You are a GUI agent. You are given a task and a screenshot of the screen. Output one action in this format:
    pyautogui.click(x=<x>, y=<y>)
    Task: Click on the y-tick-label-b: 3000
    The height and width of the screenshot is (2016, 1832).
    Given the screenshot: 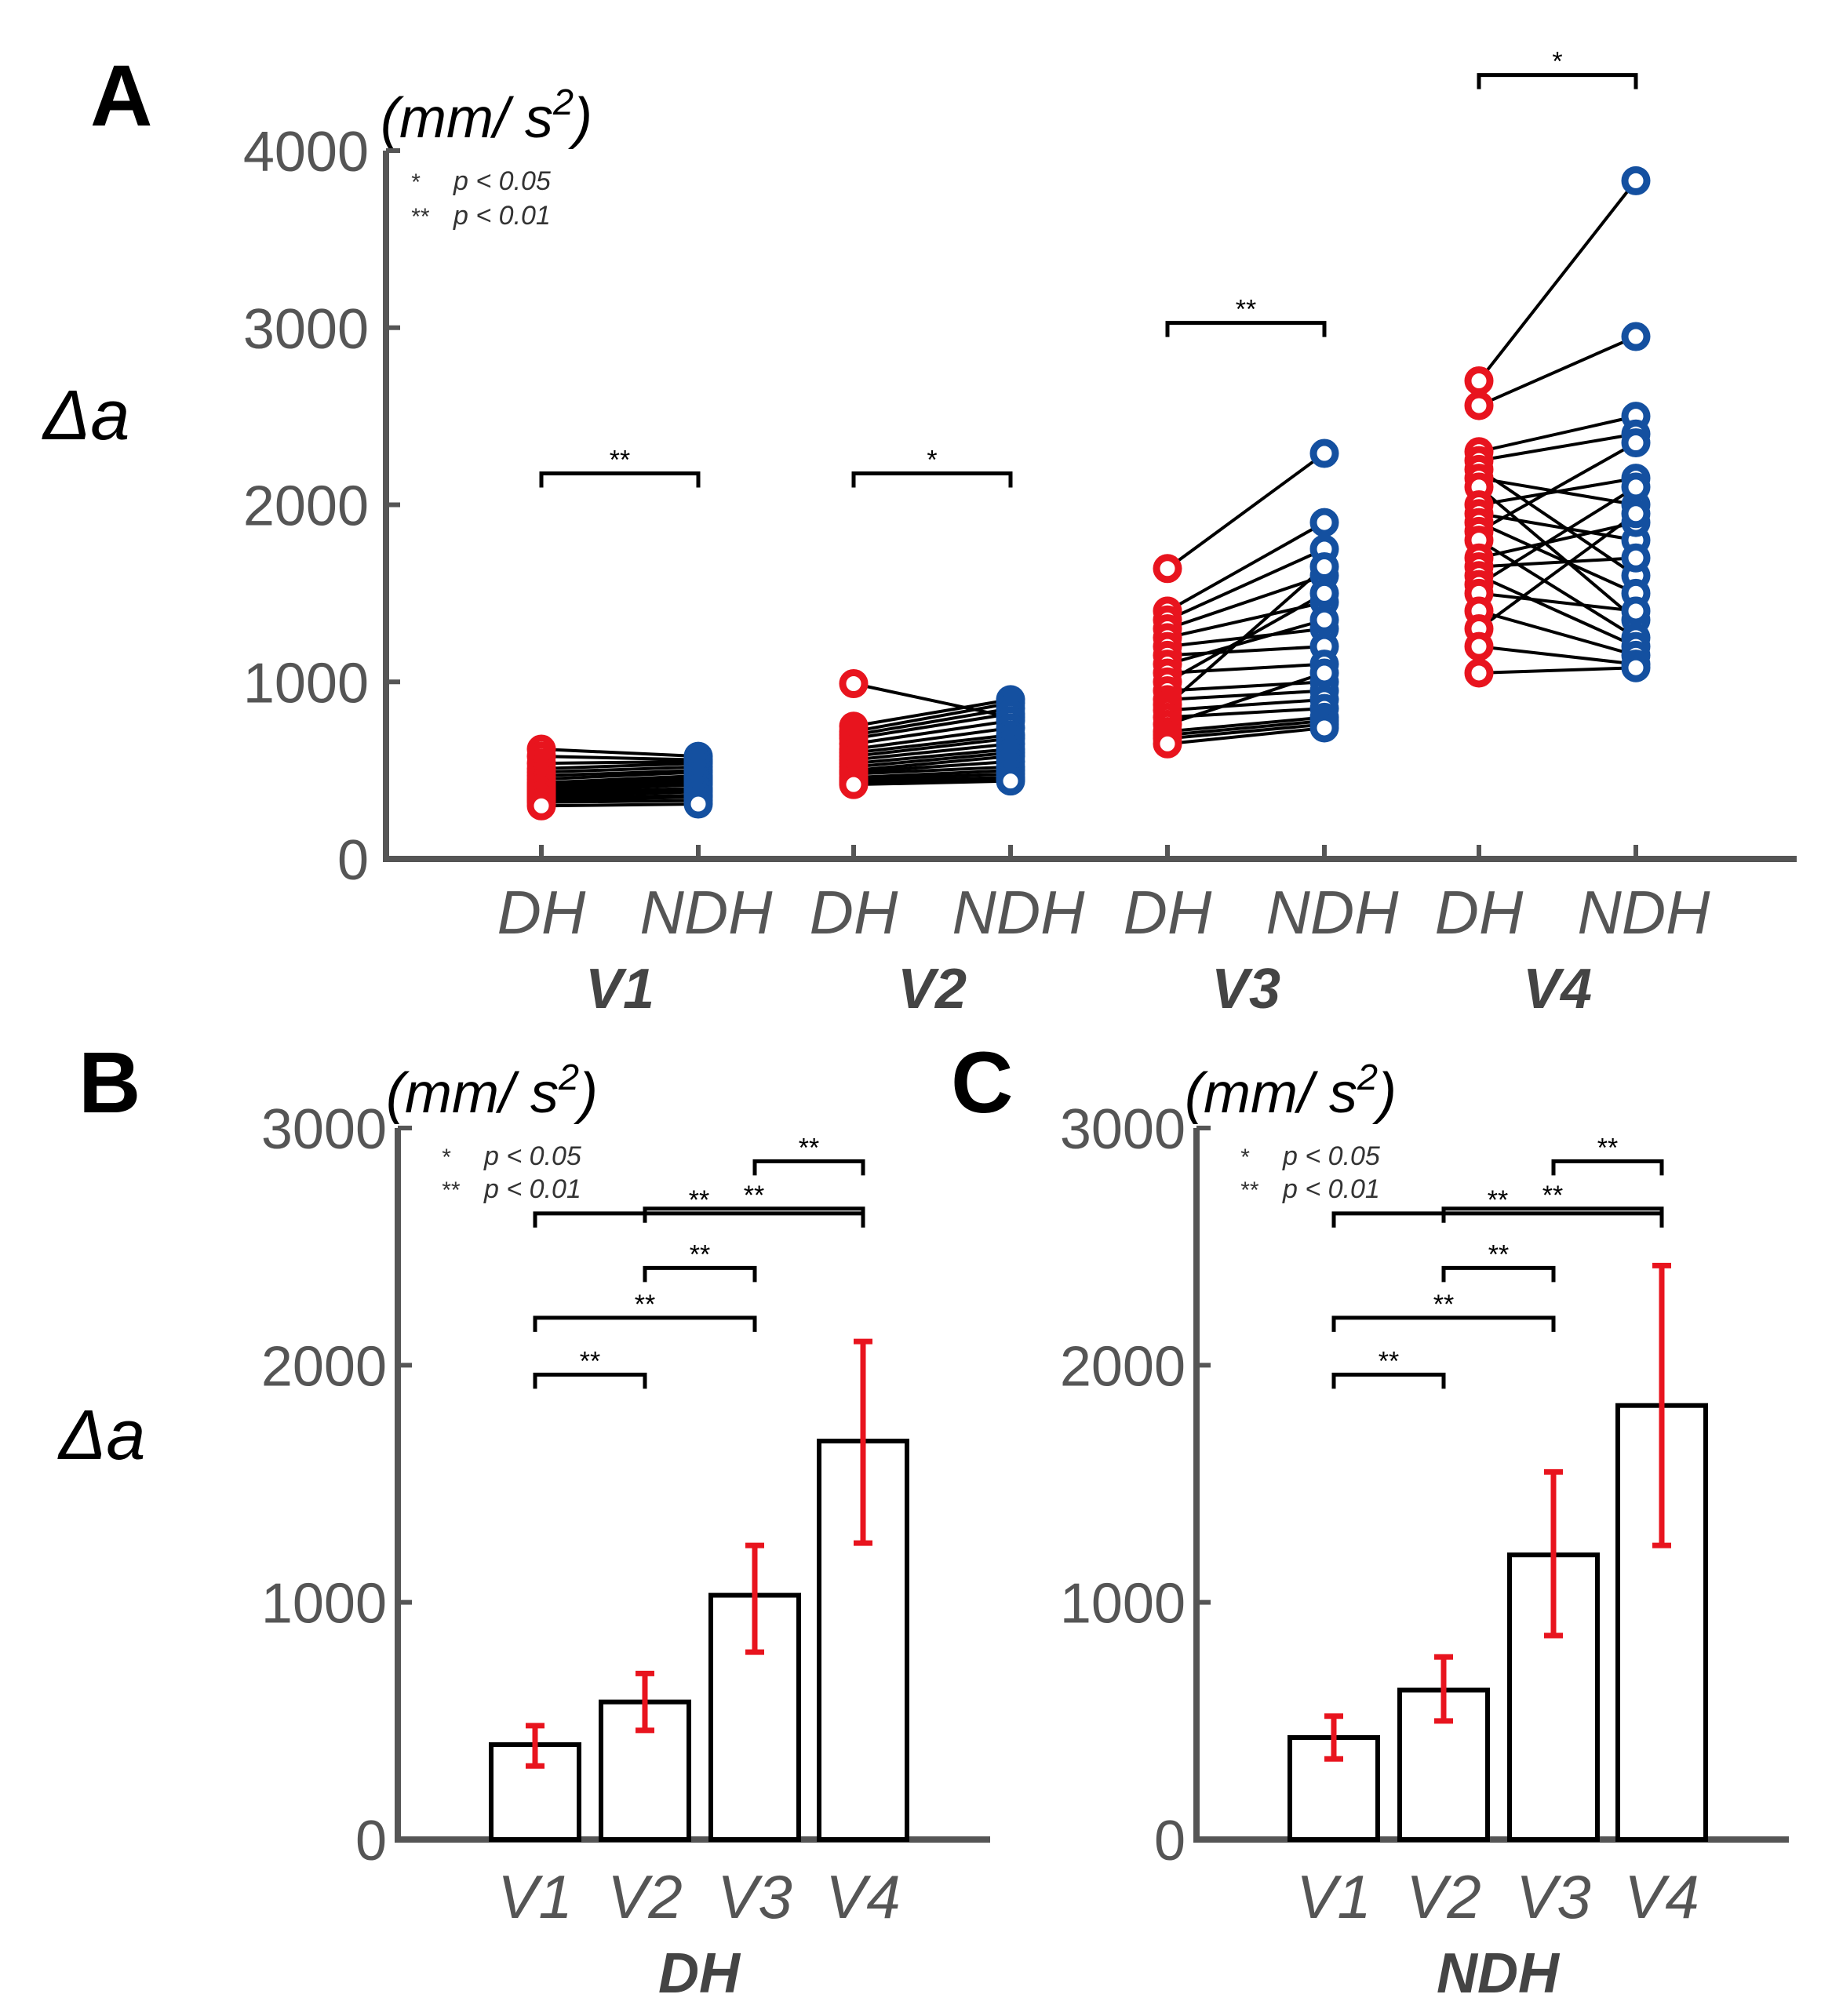 What is the action you would take?
    pyautogui.click(x=324, y=1129)
    